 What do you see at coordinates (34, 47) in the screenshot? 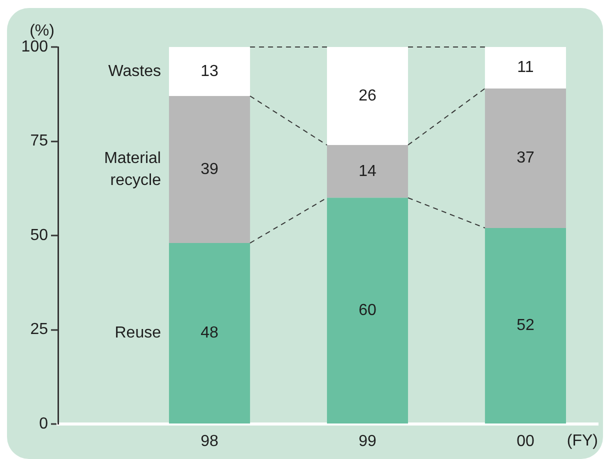
I see `y-tick-label: 100` at bounding box center [34, 47].